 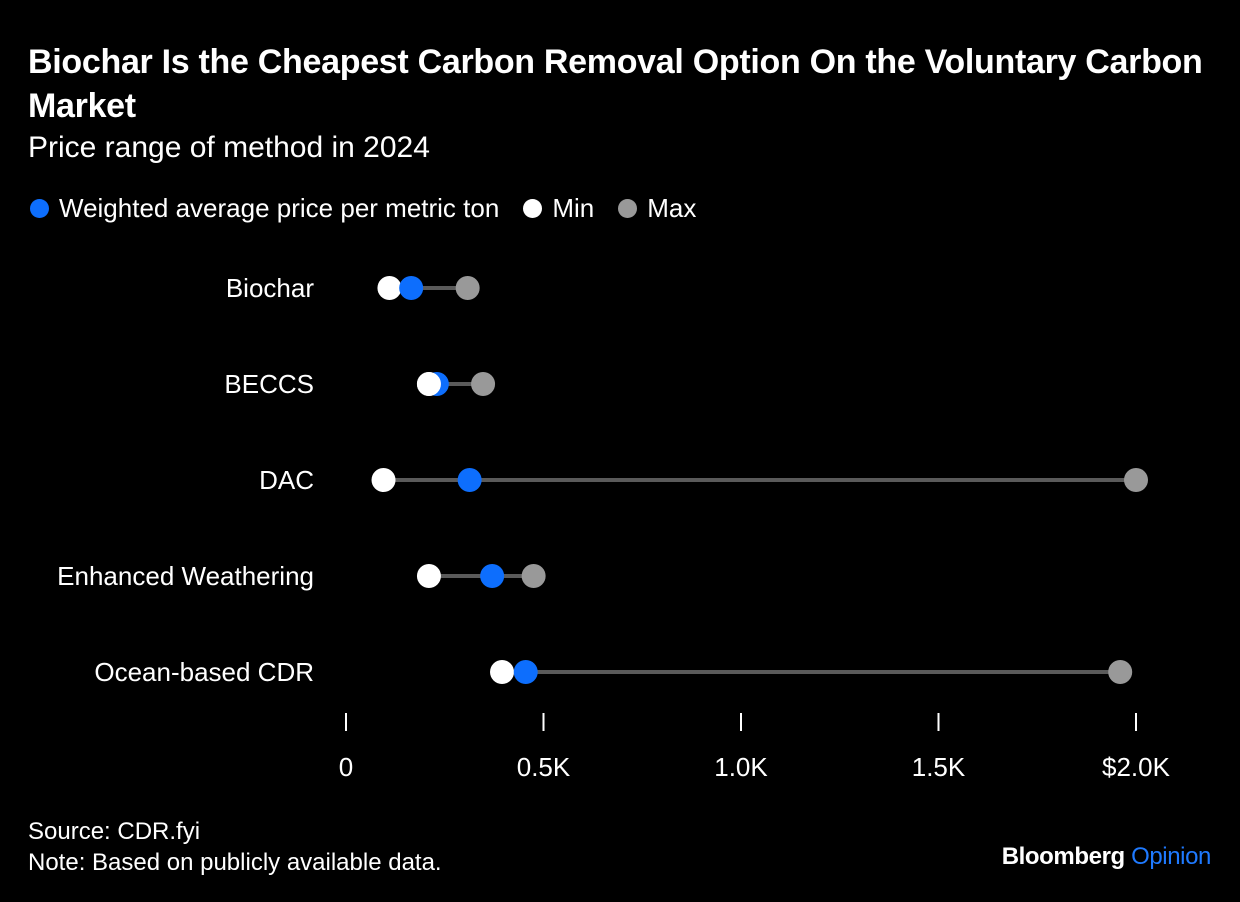 What do you see at coordinates (346, 767) in the screenshot?
I see `x-tick-label-0: 0` at bounding box center [346, 767].